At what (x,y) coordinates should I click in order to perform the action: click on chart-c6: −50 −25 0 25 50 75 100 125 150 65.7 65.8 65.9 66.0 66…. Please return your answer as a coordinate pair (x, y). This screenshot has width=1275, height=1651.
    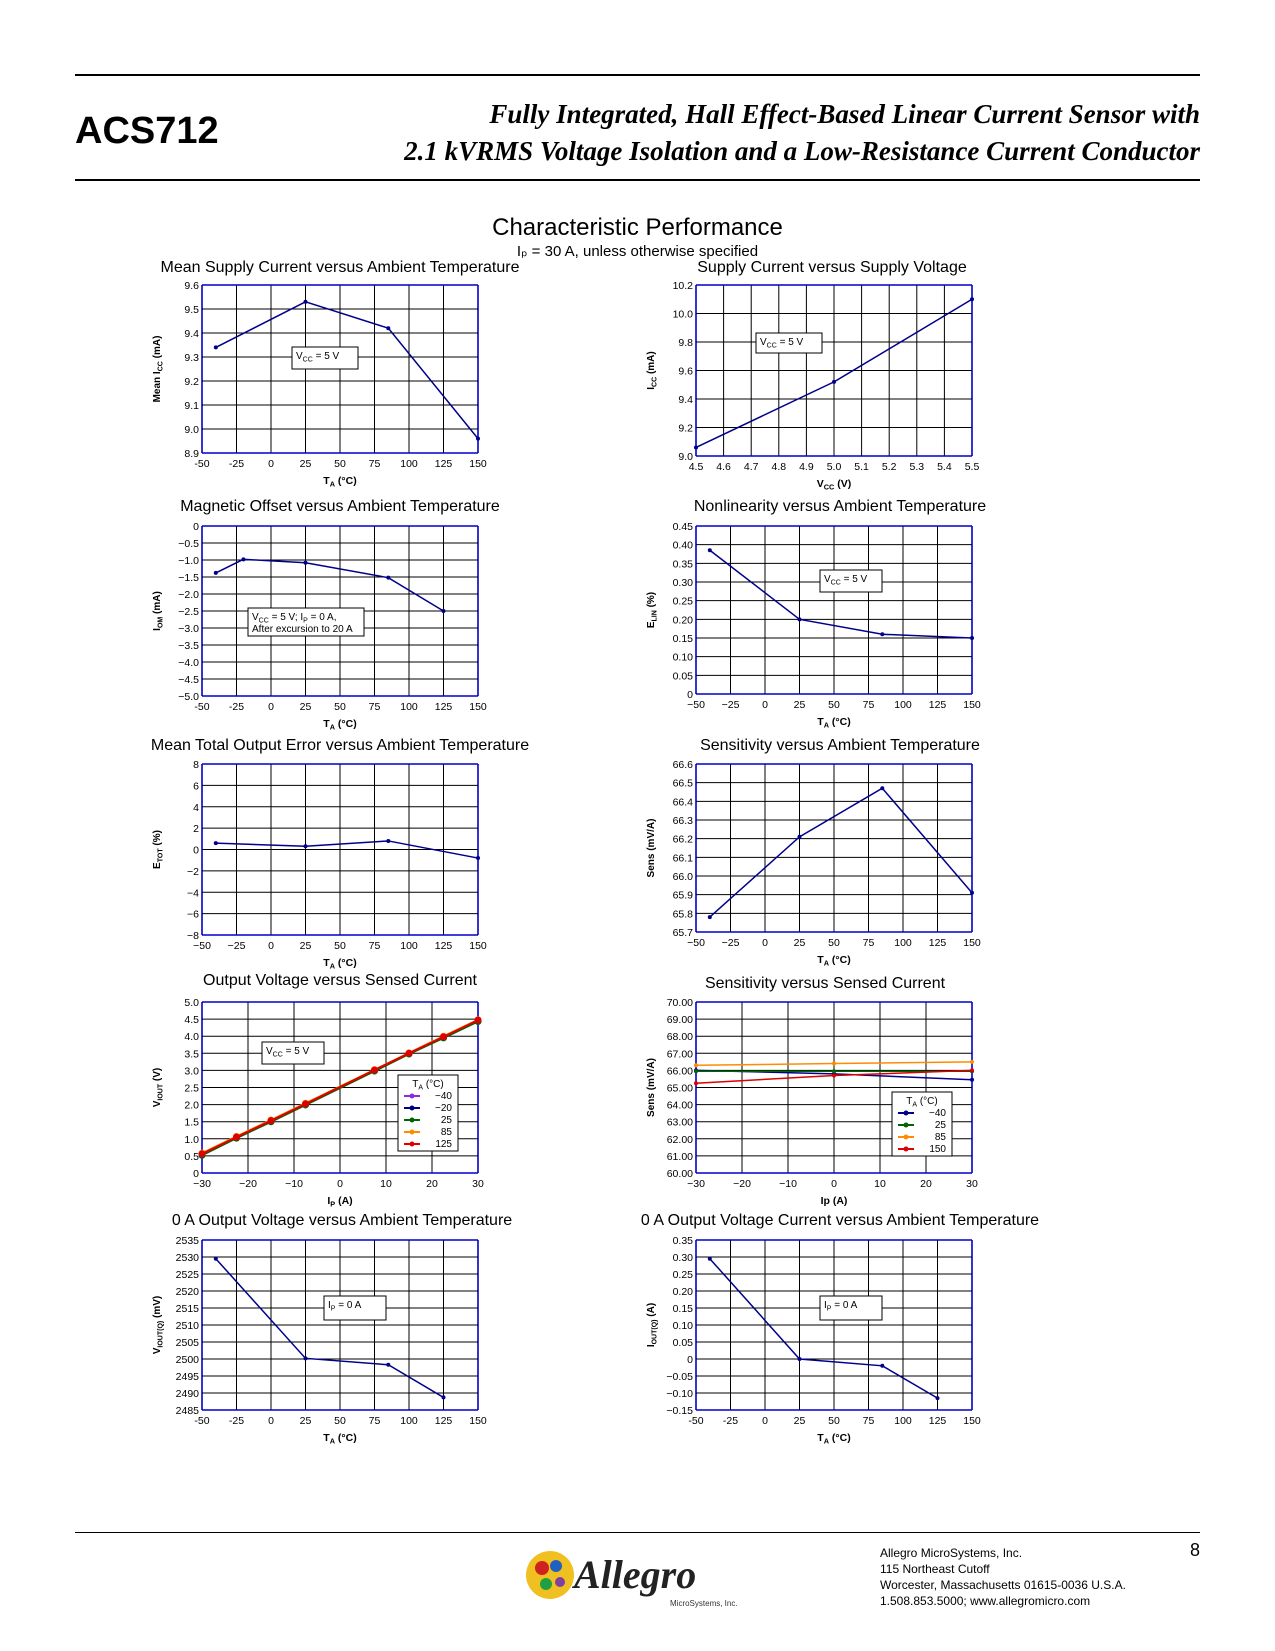
    Looking at the image, I should click on (813, 863).